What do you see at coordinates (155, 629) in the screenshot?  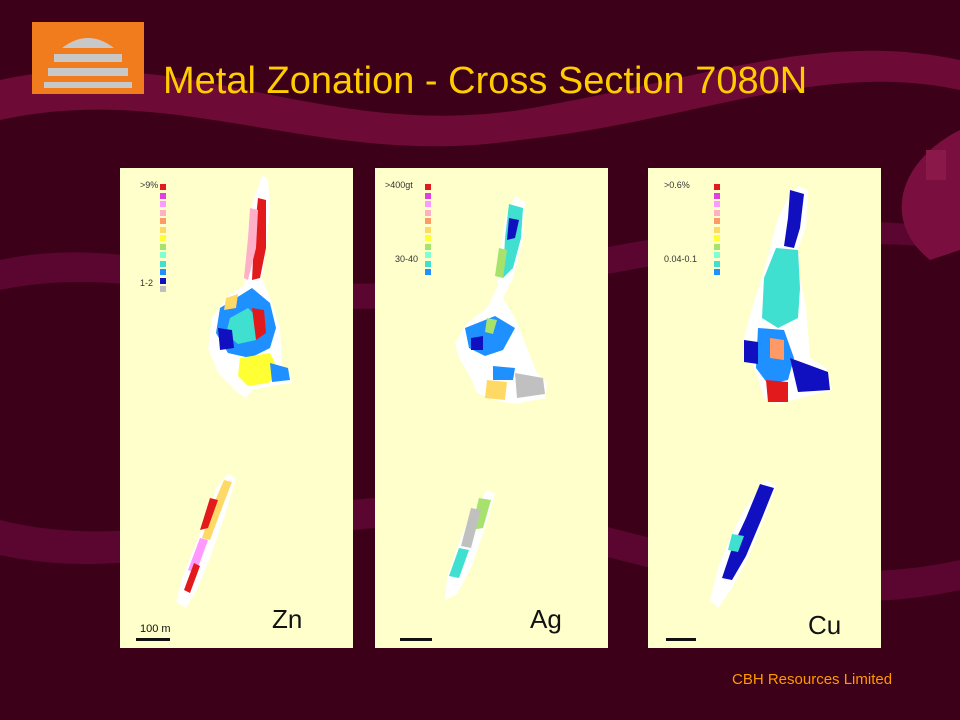 I see `zn-scale-label: 100 m` at bounding box center [155, 629].